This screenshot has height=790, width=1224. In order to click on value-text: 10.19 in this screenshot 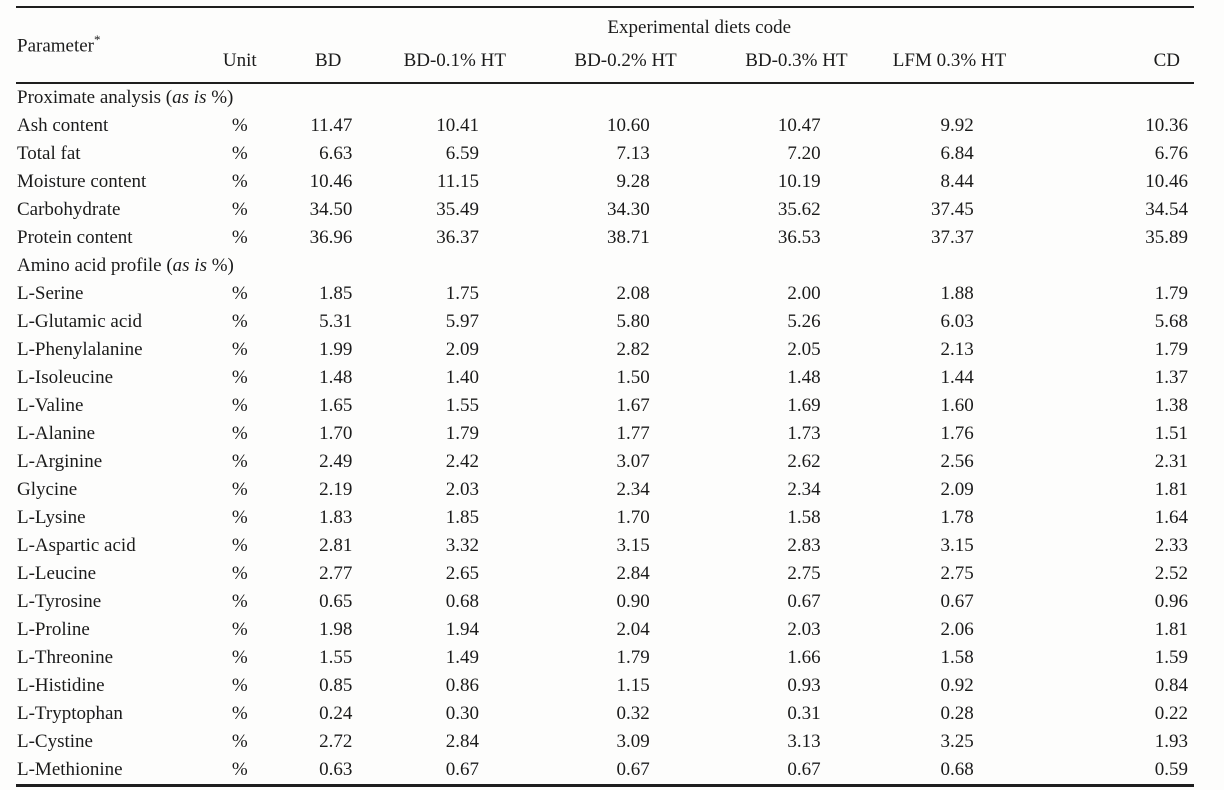, I will do `click(799, 181)`.